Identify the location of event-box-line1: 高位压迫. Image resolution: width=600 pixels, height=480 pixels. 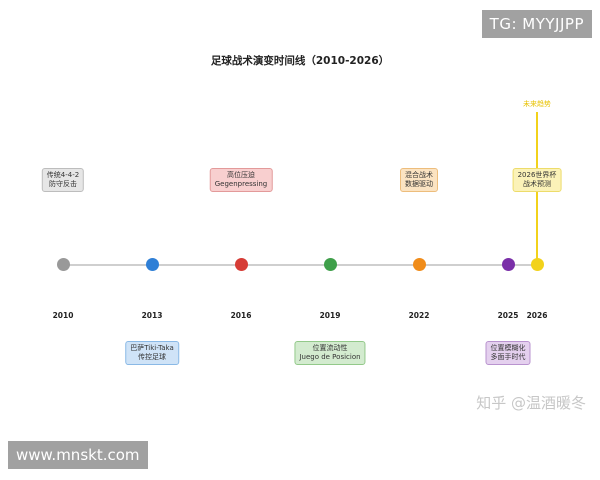
(240, 175).